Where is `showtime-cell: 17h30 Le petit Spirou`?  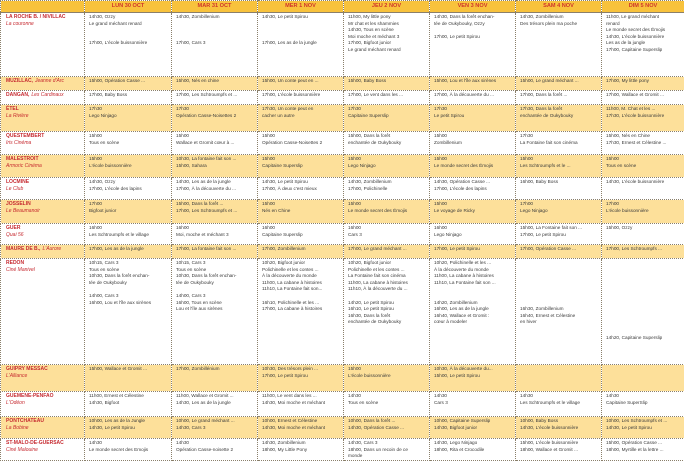
showtime-cell: 17h30 Le petit Spirou is located at coordinates (472, 118).